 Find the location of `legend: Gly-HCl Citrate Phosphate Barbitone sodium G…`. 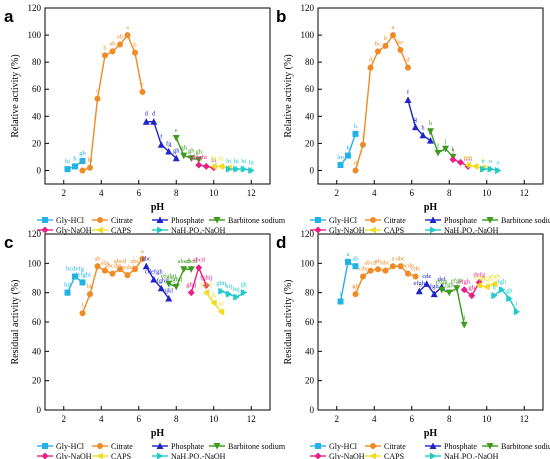

legend: Gly-HCl Citrate Phosphate Barbitone sodium G… is located at coordinates (430, 225).